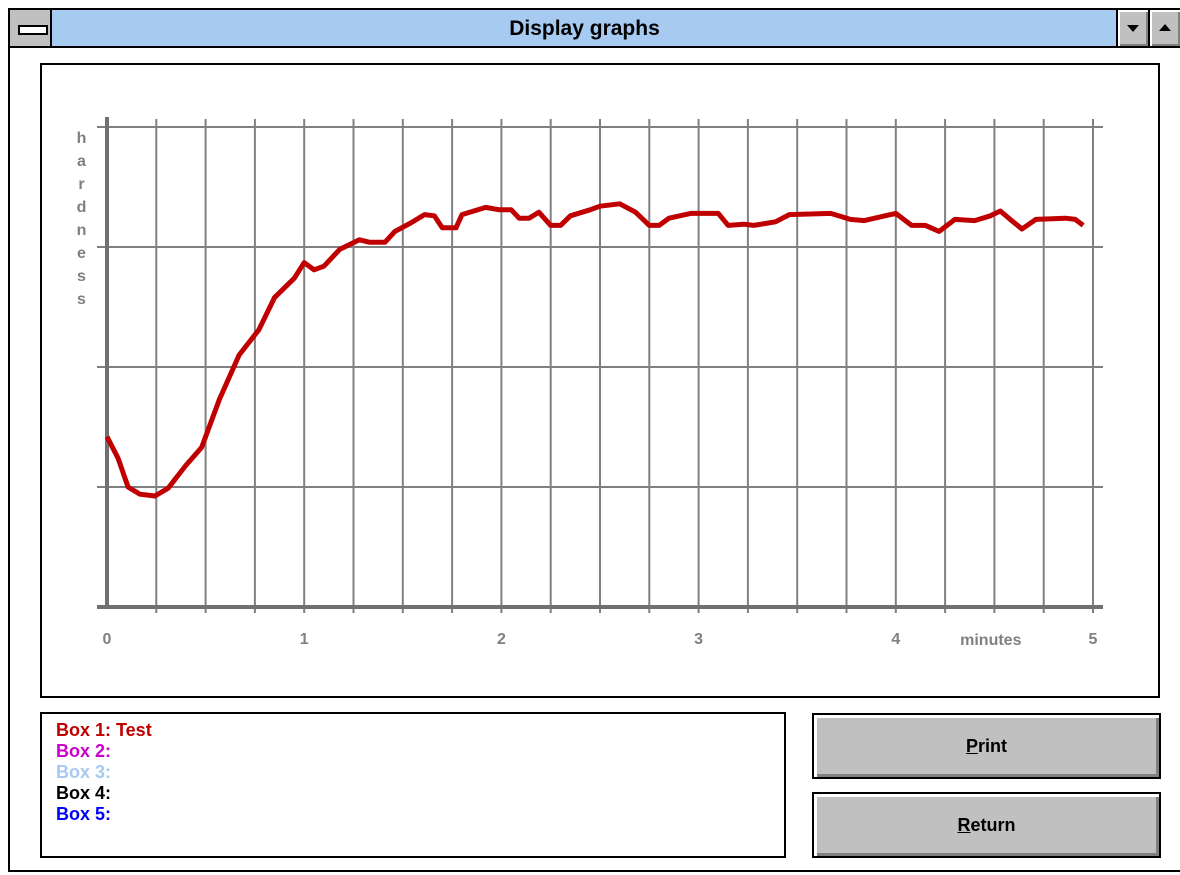  I want to click on x-tick-label: 5, so click(1093, 639).